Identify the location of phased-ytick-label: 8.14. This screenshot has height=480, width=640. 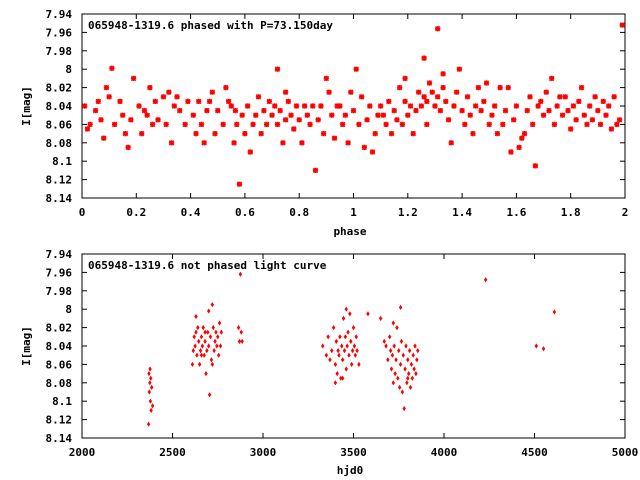
(59, 198).